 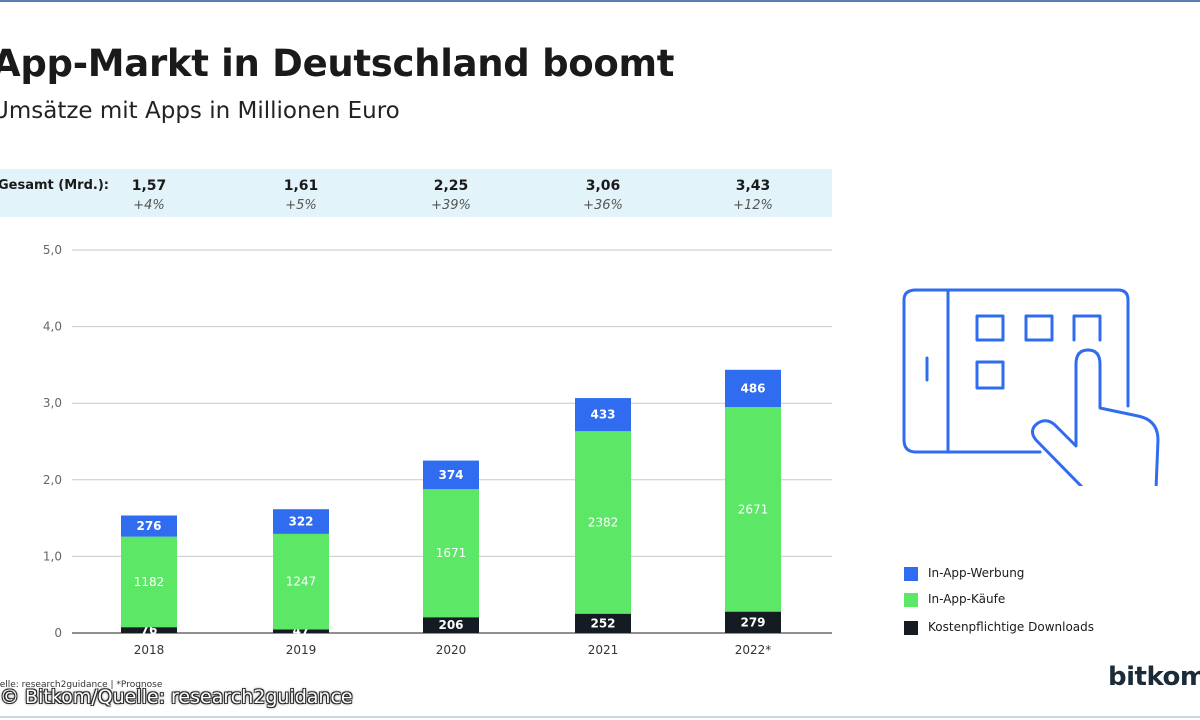 I want to click on data-label: 1671, so click(x=451, y=553).